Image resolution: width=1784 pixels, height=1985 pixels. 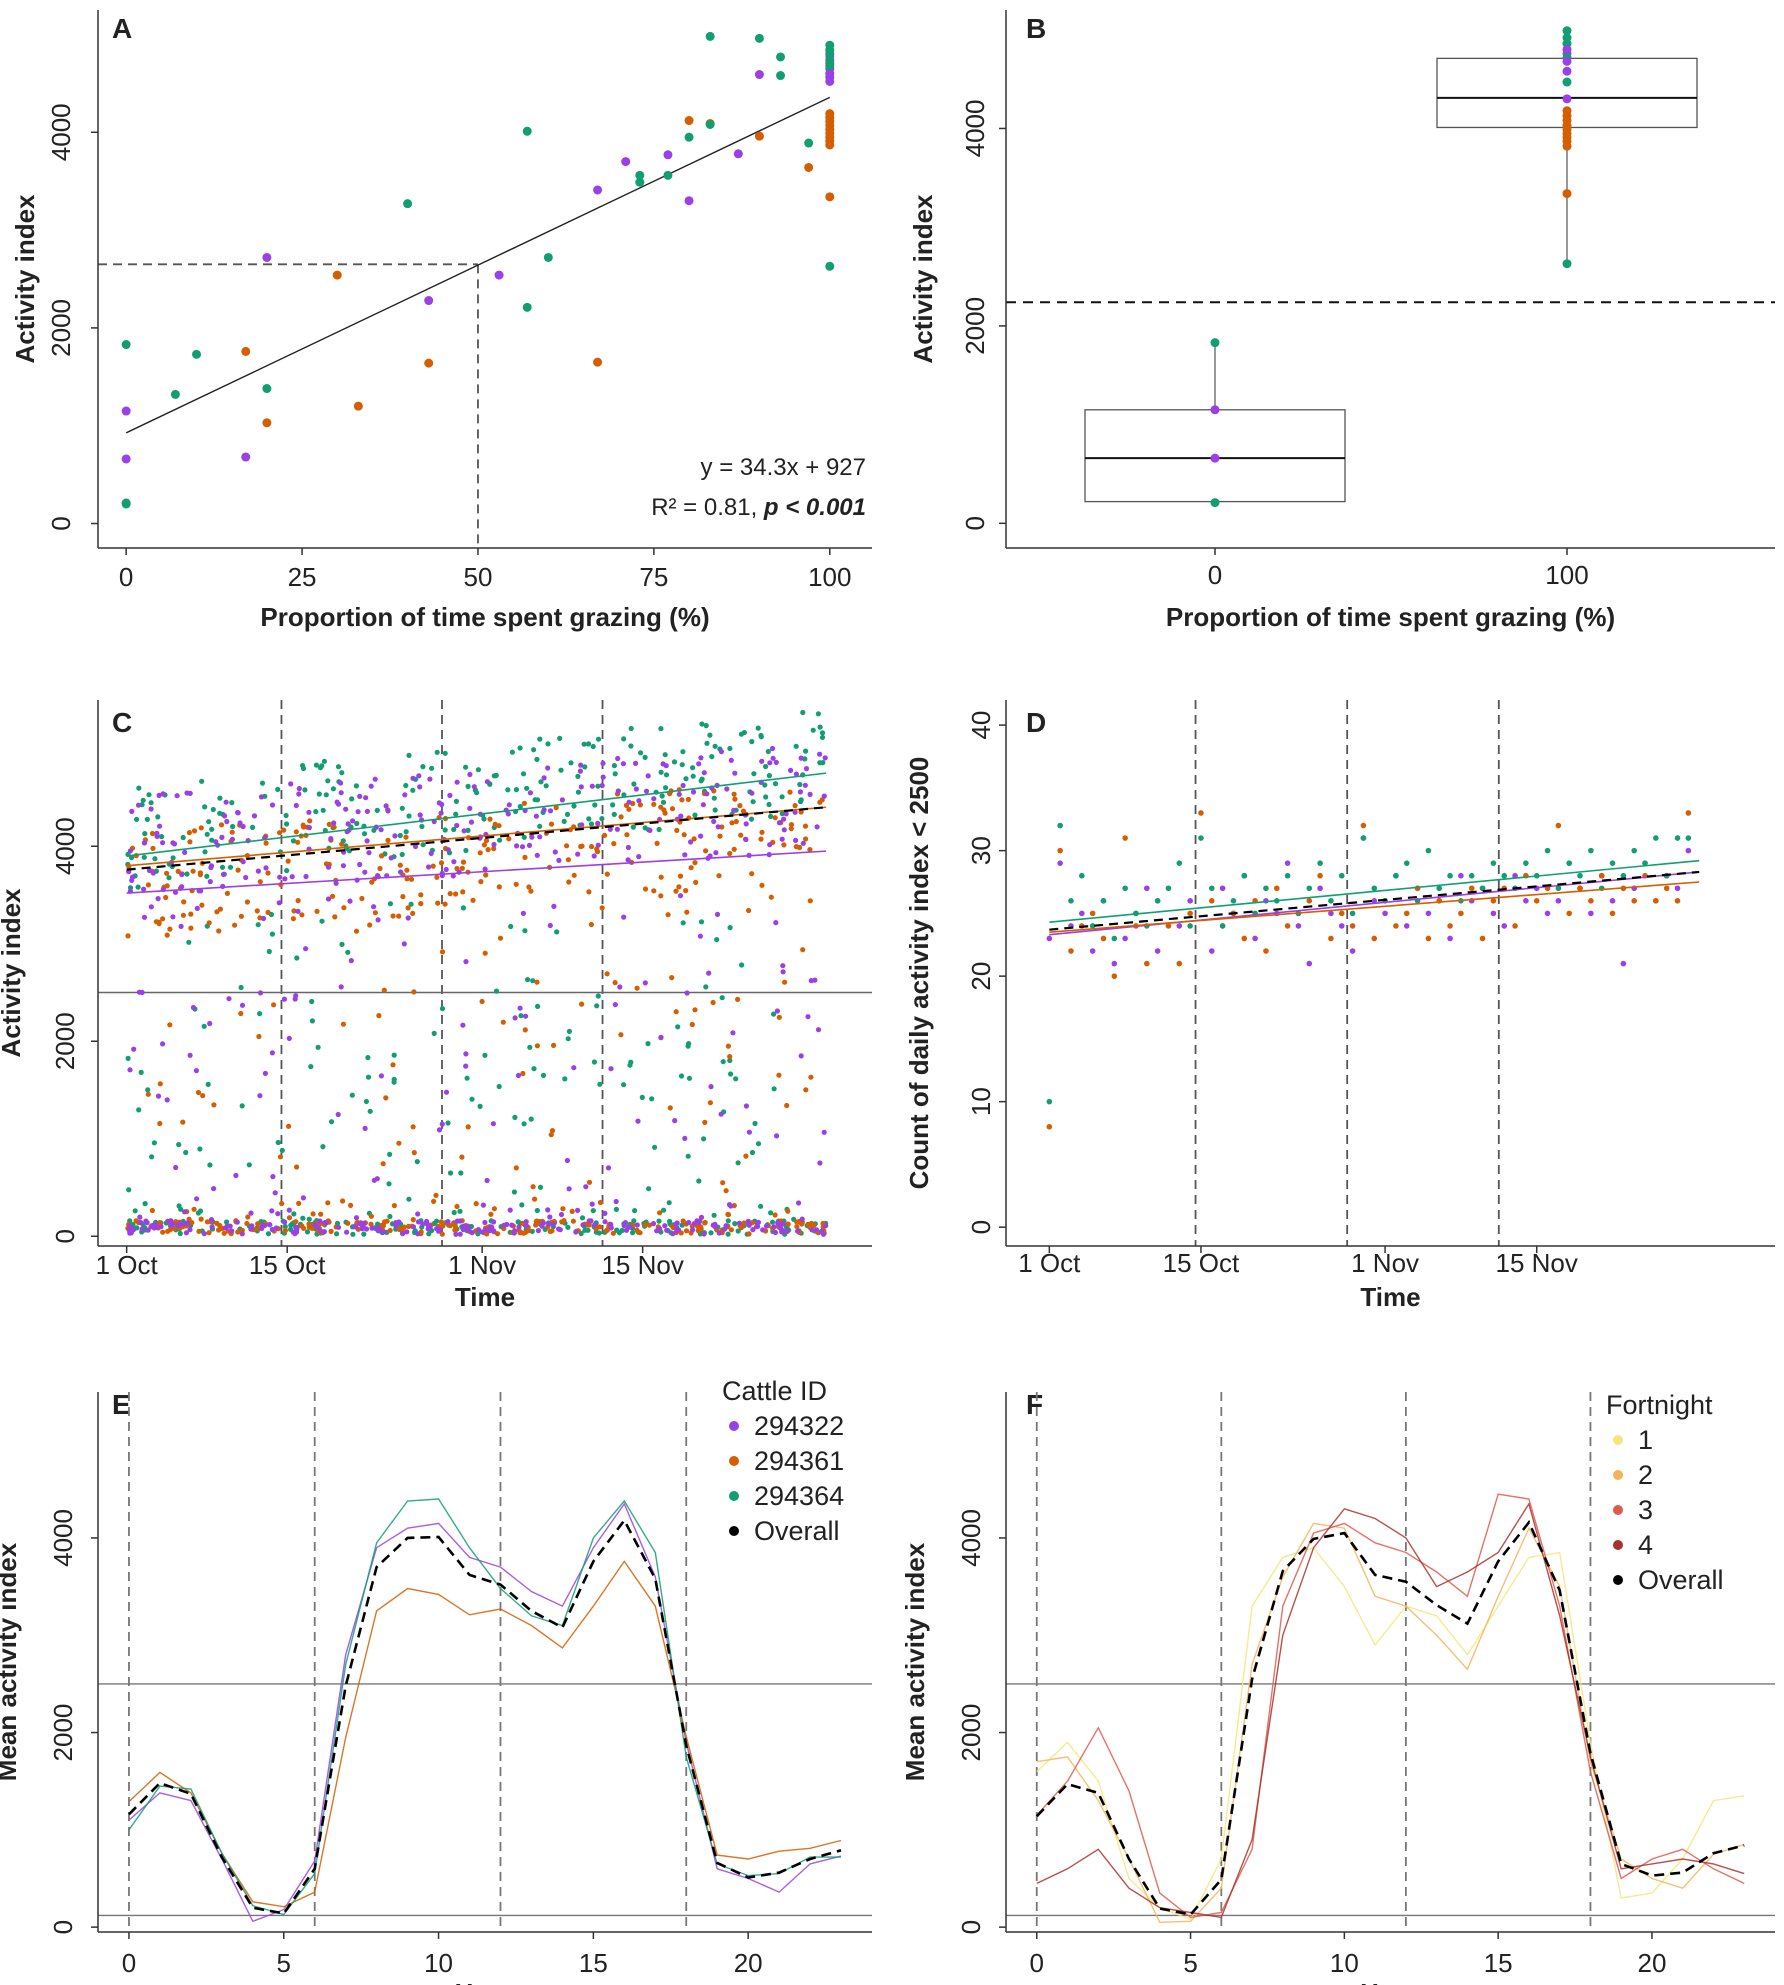 I want to click on regression-stats: R² = 0.81, p < 0.001, so click(x=758, y=507).